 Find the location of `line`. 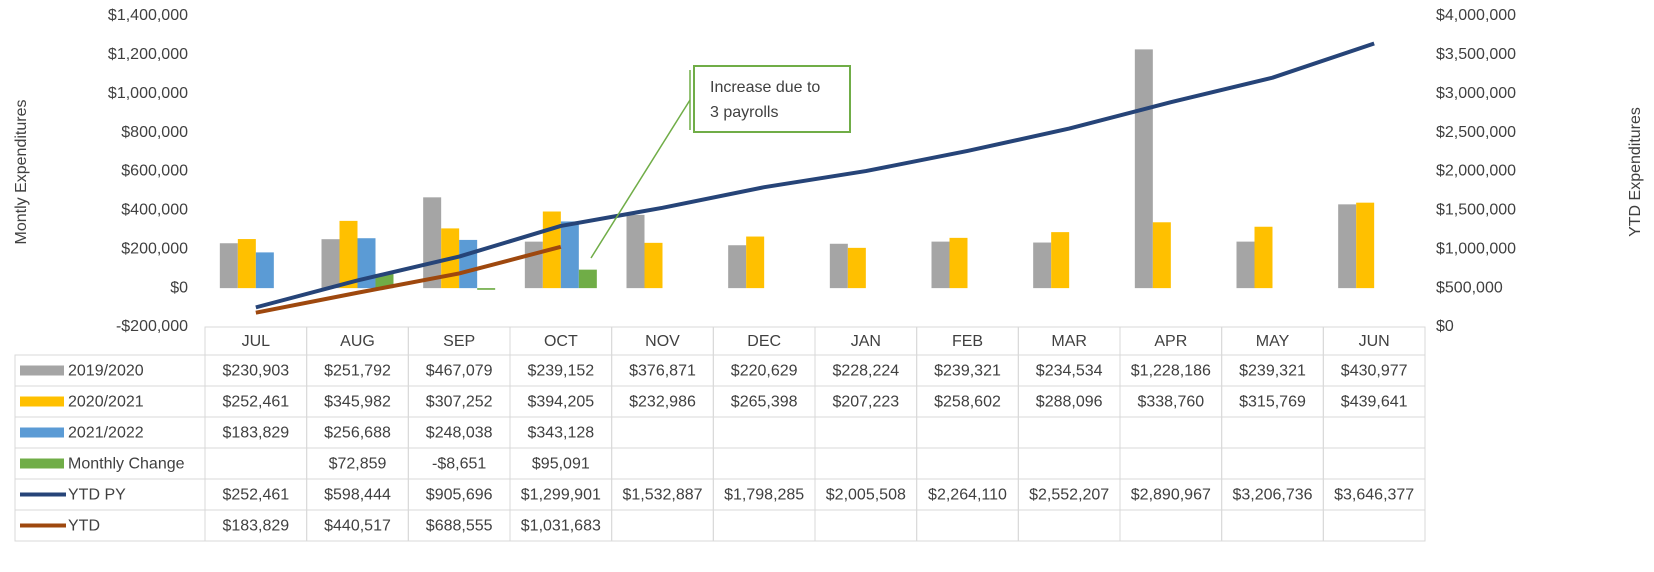

line is located at coordinates (408, 279).